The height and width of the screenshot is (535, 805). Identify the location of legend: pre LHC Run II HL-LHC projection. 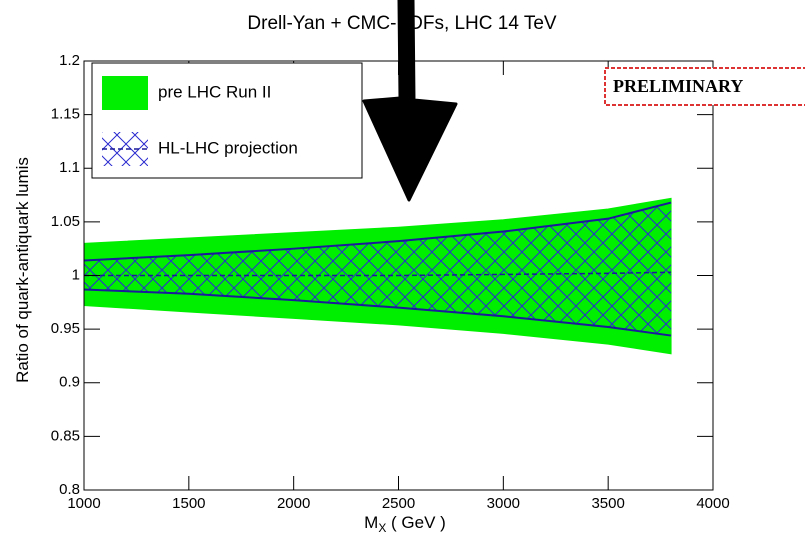
(227, 120).